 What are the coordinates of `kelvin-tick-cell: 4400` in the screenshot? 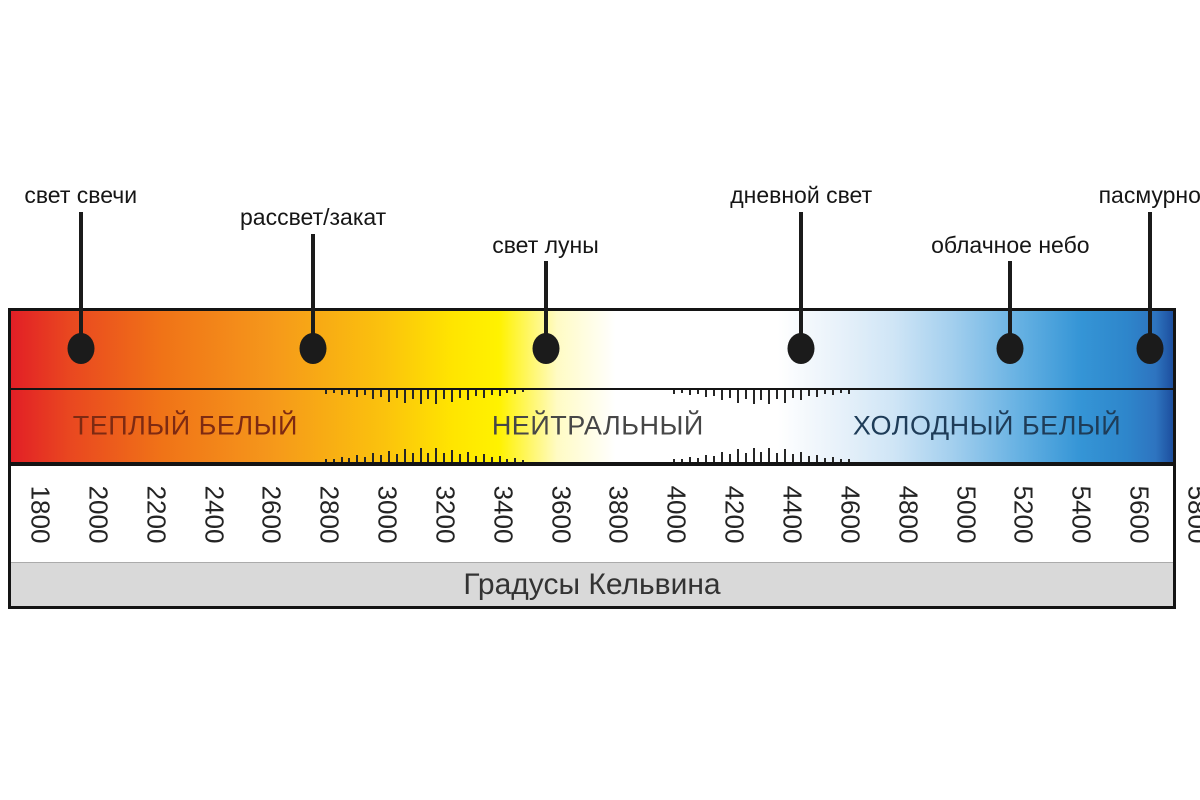 It's located at (792, 514).